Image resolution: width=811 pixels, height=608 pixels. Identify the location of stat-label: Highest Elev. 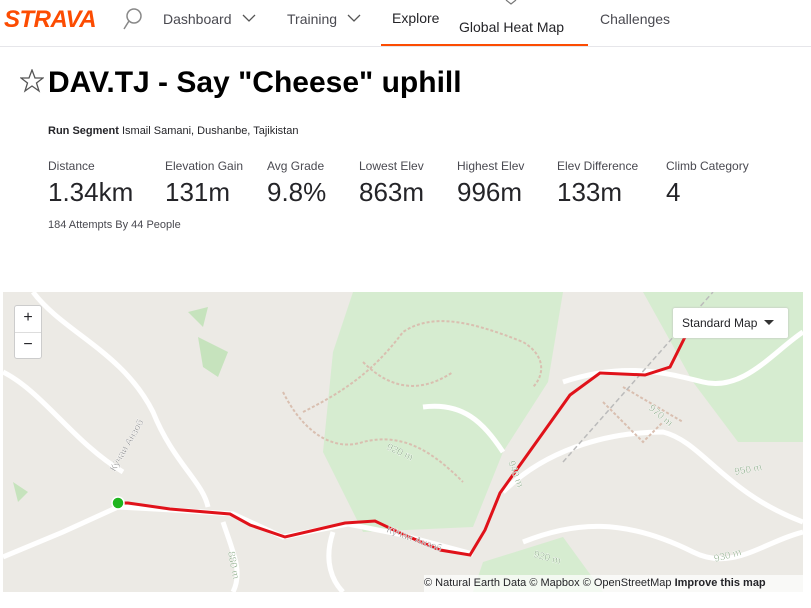
(491, 166).